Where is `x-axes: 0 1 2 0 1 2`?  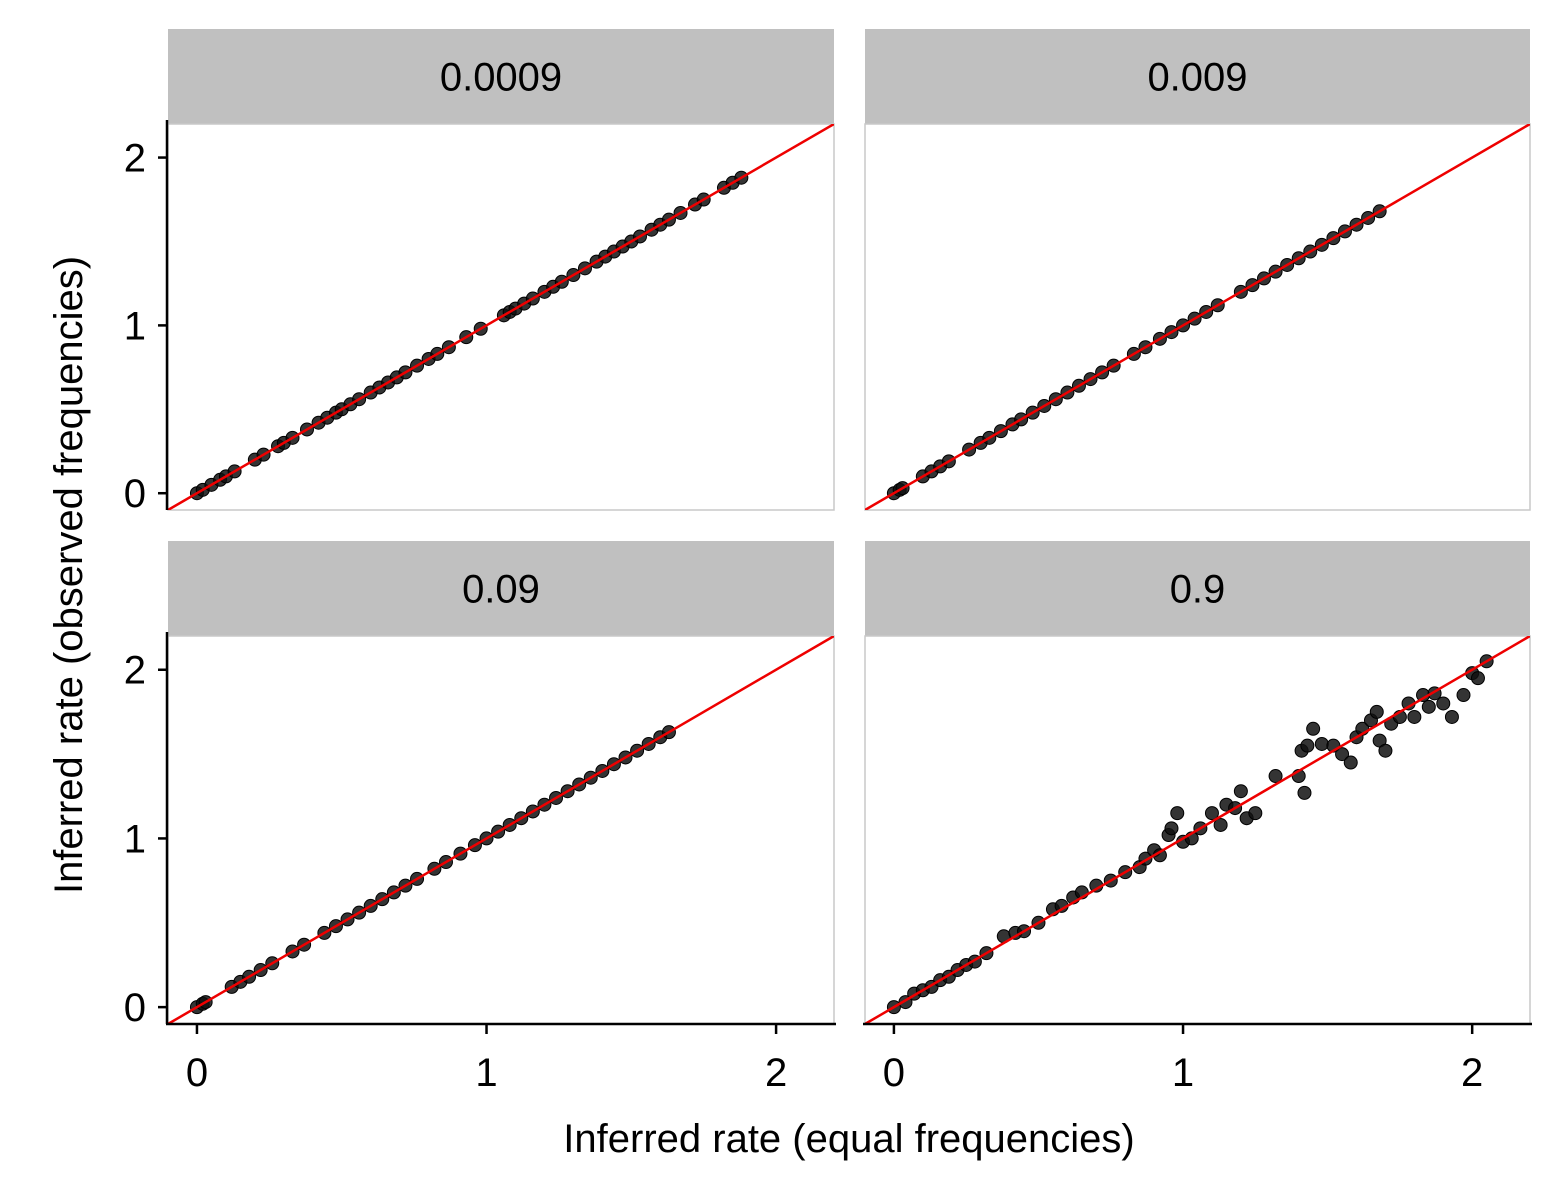
x-axes: 0 1 2 0 1 2 is located at coordinates (849, 1058).